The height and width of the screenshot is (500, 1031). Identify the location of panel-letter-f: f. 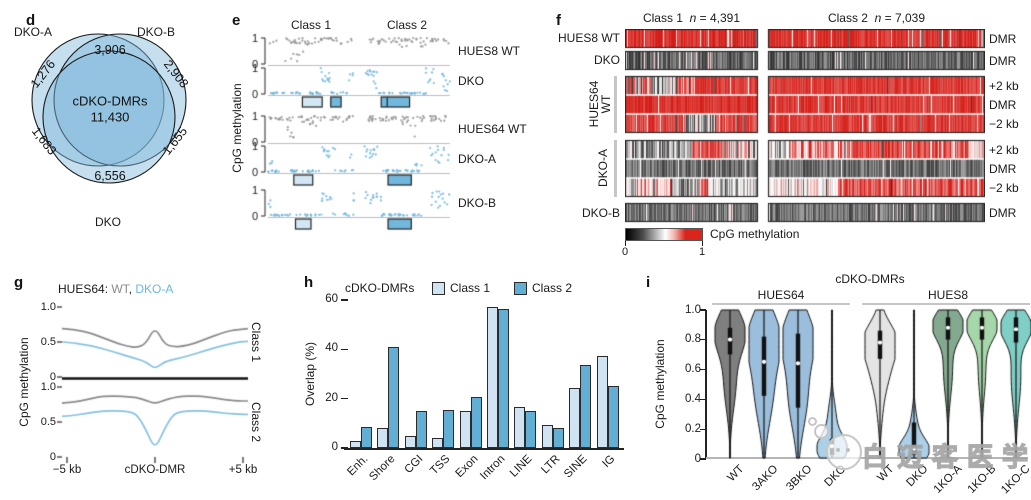
(558, 20).